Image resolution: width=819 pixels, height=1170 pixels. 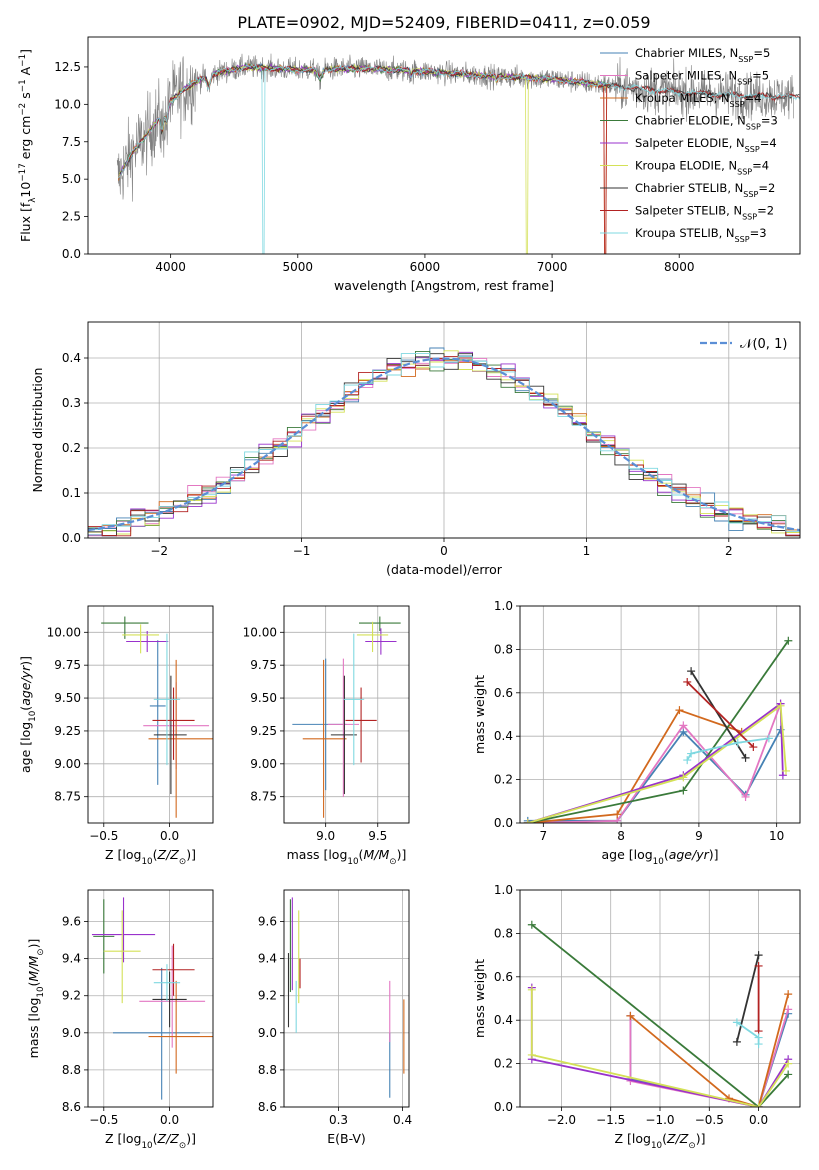 What do you see at coordinates (626, 854) in the screenshot?
I see `x-axis-label-part: age [log` at bounding box center [626, 854].